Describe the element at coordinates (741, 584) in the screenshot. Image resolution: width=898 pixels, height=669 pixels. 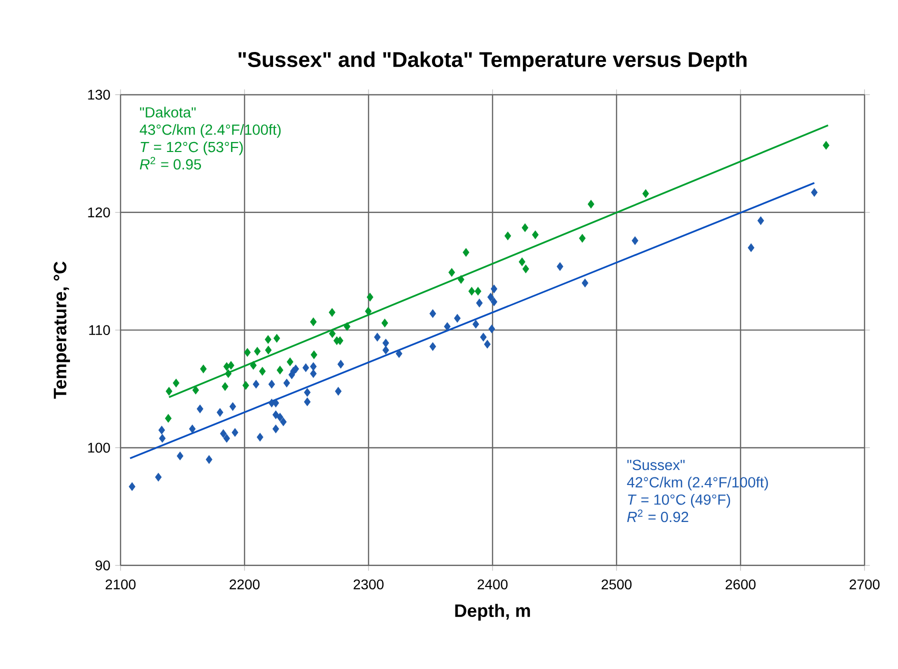
I see `x-tick-label: 2600` at that location.